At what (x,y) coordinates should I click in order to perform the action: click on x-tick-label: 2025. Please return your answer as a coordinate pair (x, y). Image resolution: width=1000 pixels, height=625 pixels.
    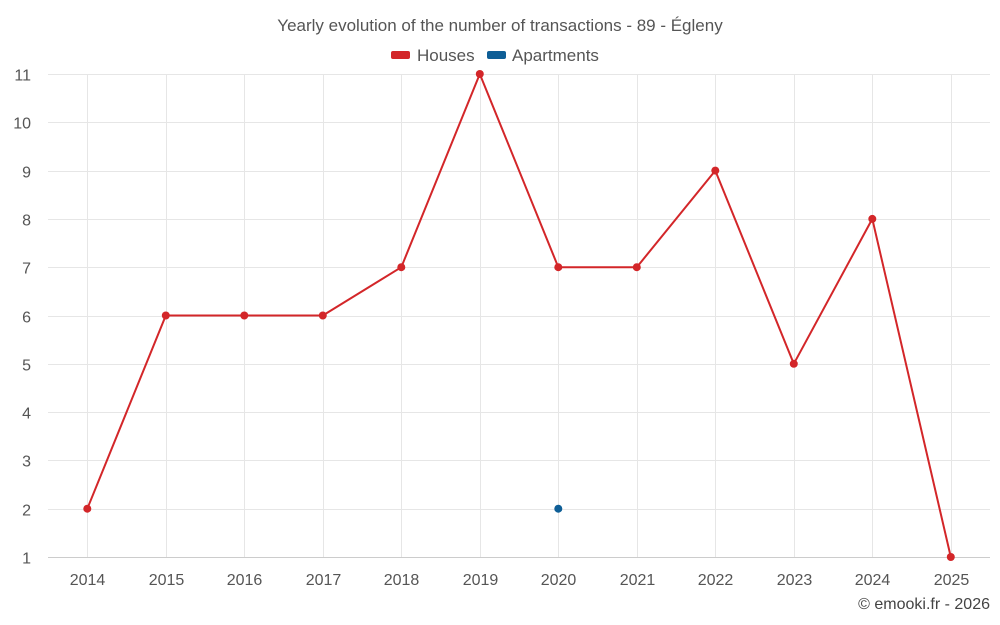
    Looking at the image, I should click on (952, 580).